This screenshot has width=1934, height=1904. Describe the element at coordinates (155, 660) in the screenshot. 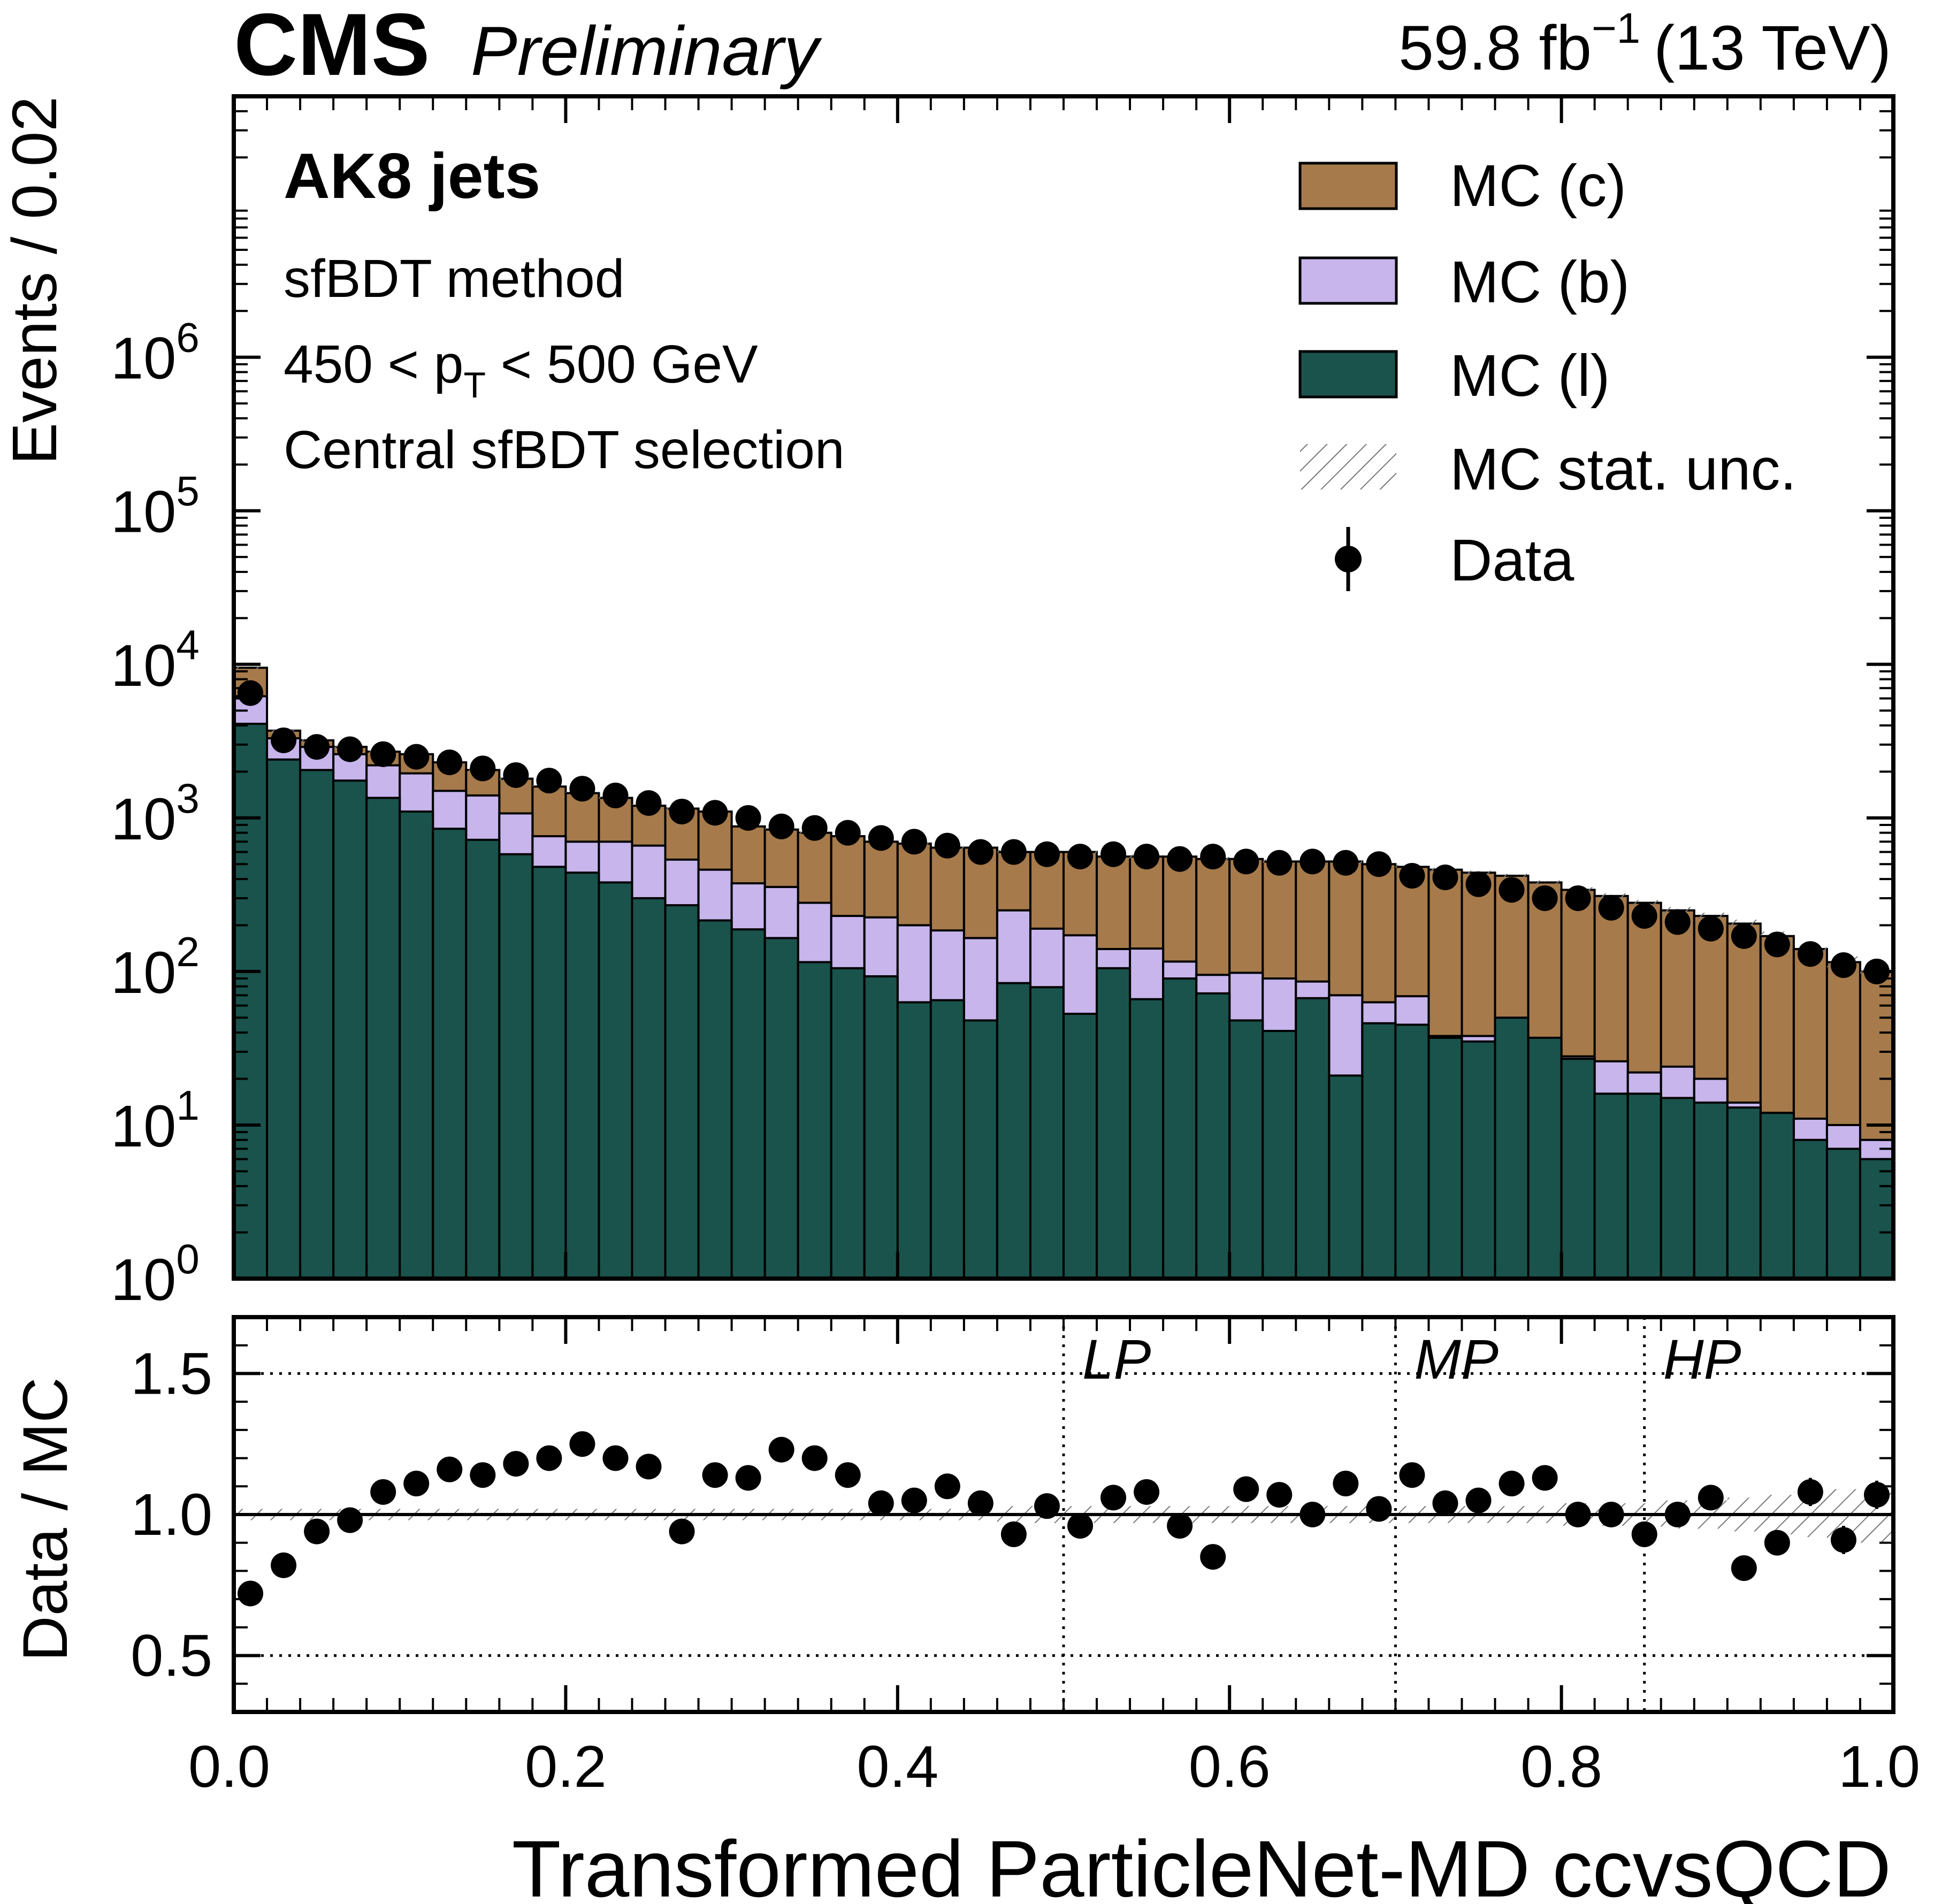

I see `y-tick-label: 10⁴` at that location.